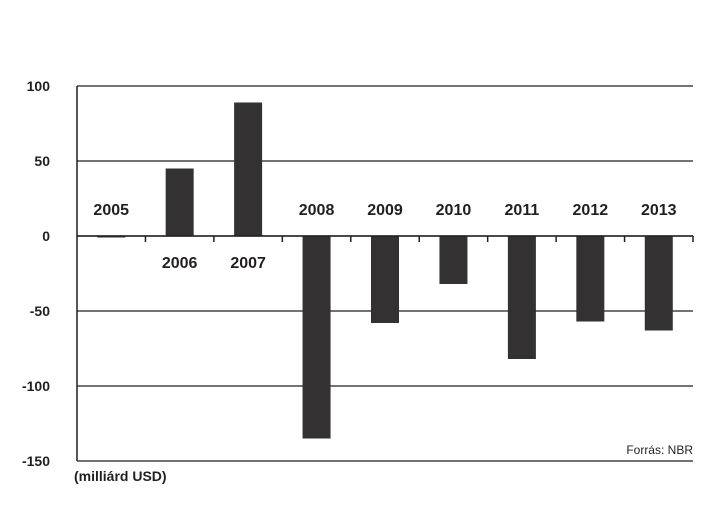 This screenshot has height=511, width=723. What do you see at coordinates (36, 386) in the screenshot?
I see `y-tick-label: -100` at bounding box center [36, 386].